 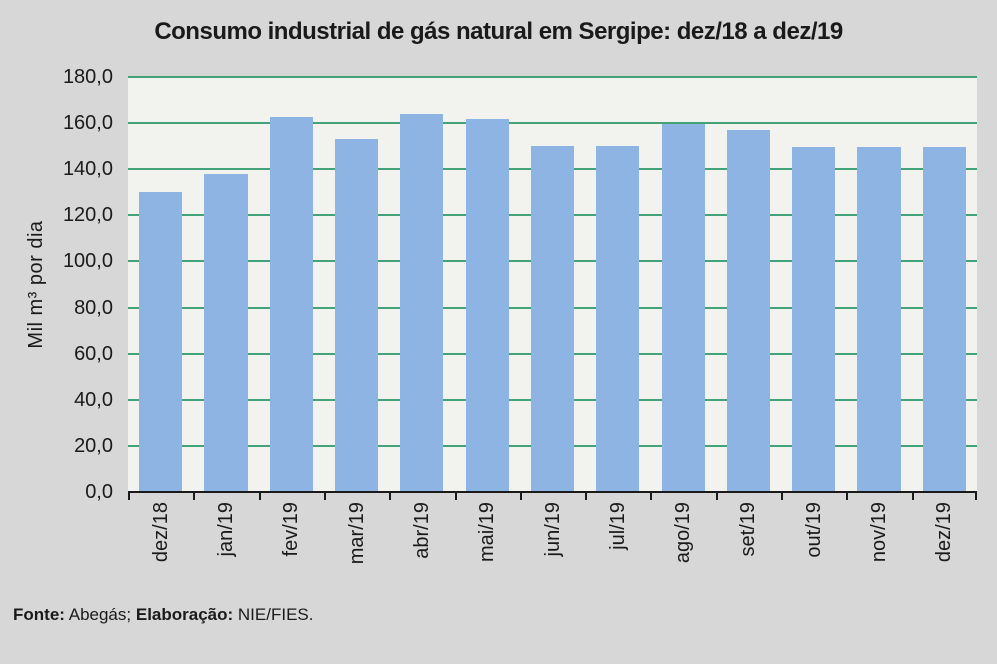 I want to click on y-axis-tick-label: 160,0, so click(x=87, y=123).